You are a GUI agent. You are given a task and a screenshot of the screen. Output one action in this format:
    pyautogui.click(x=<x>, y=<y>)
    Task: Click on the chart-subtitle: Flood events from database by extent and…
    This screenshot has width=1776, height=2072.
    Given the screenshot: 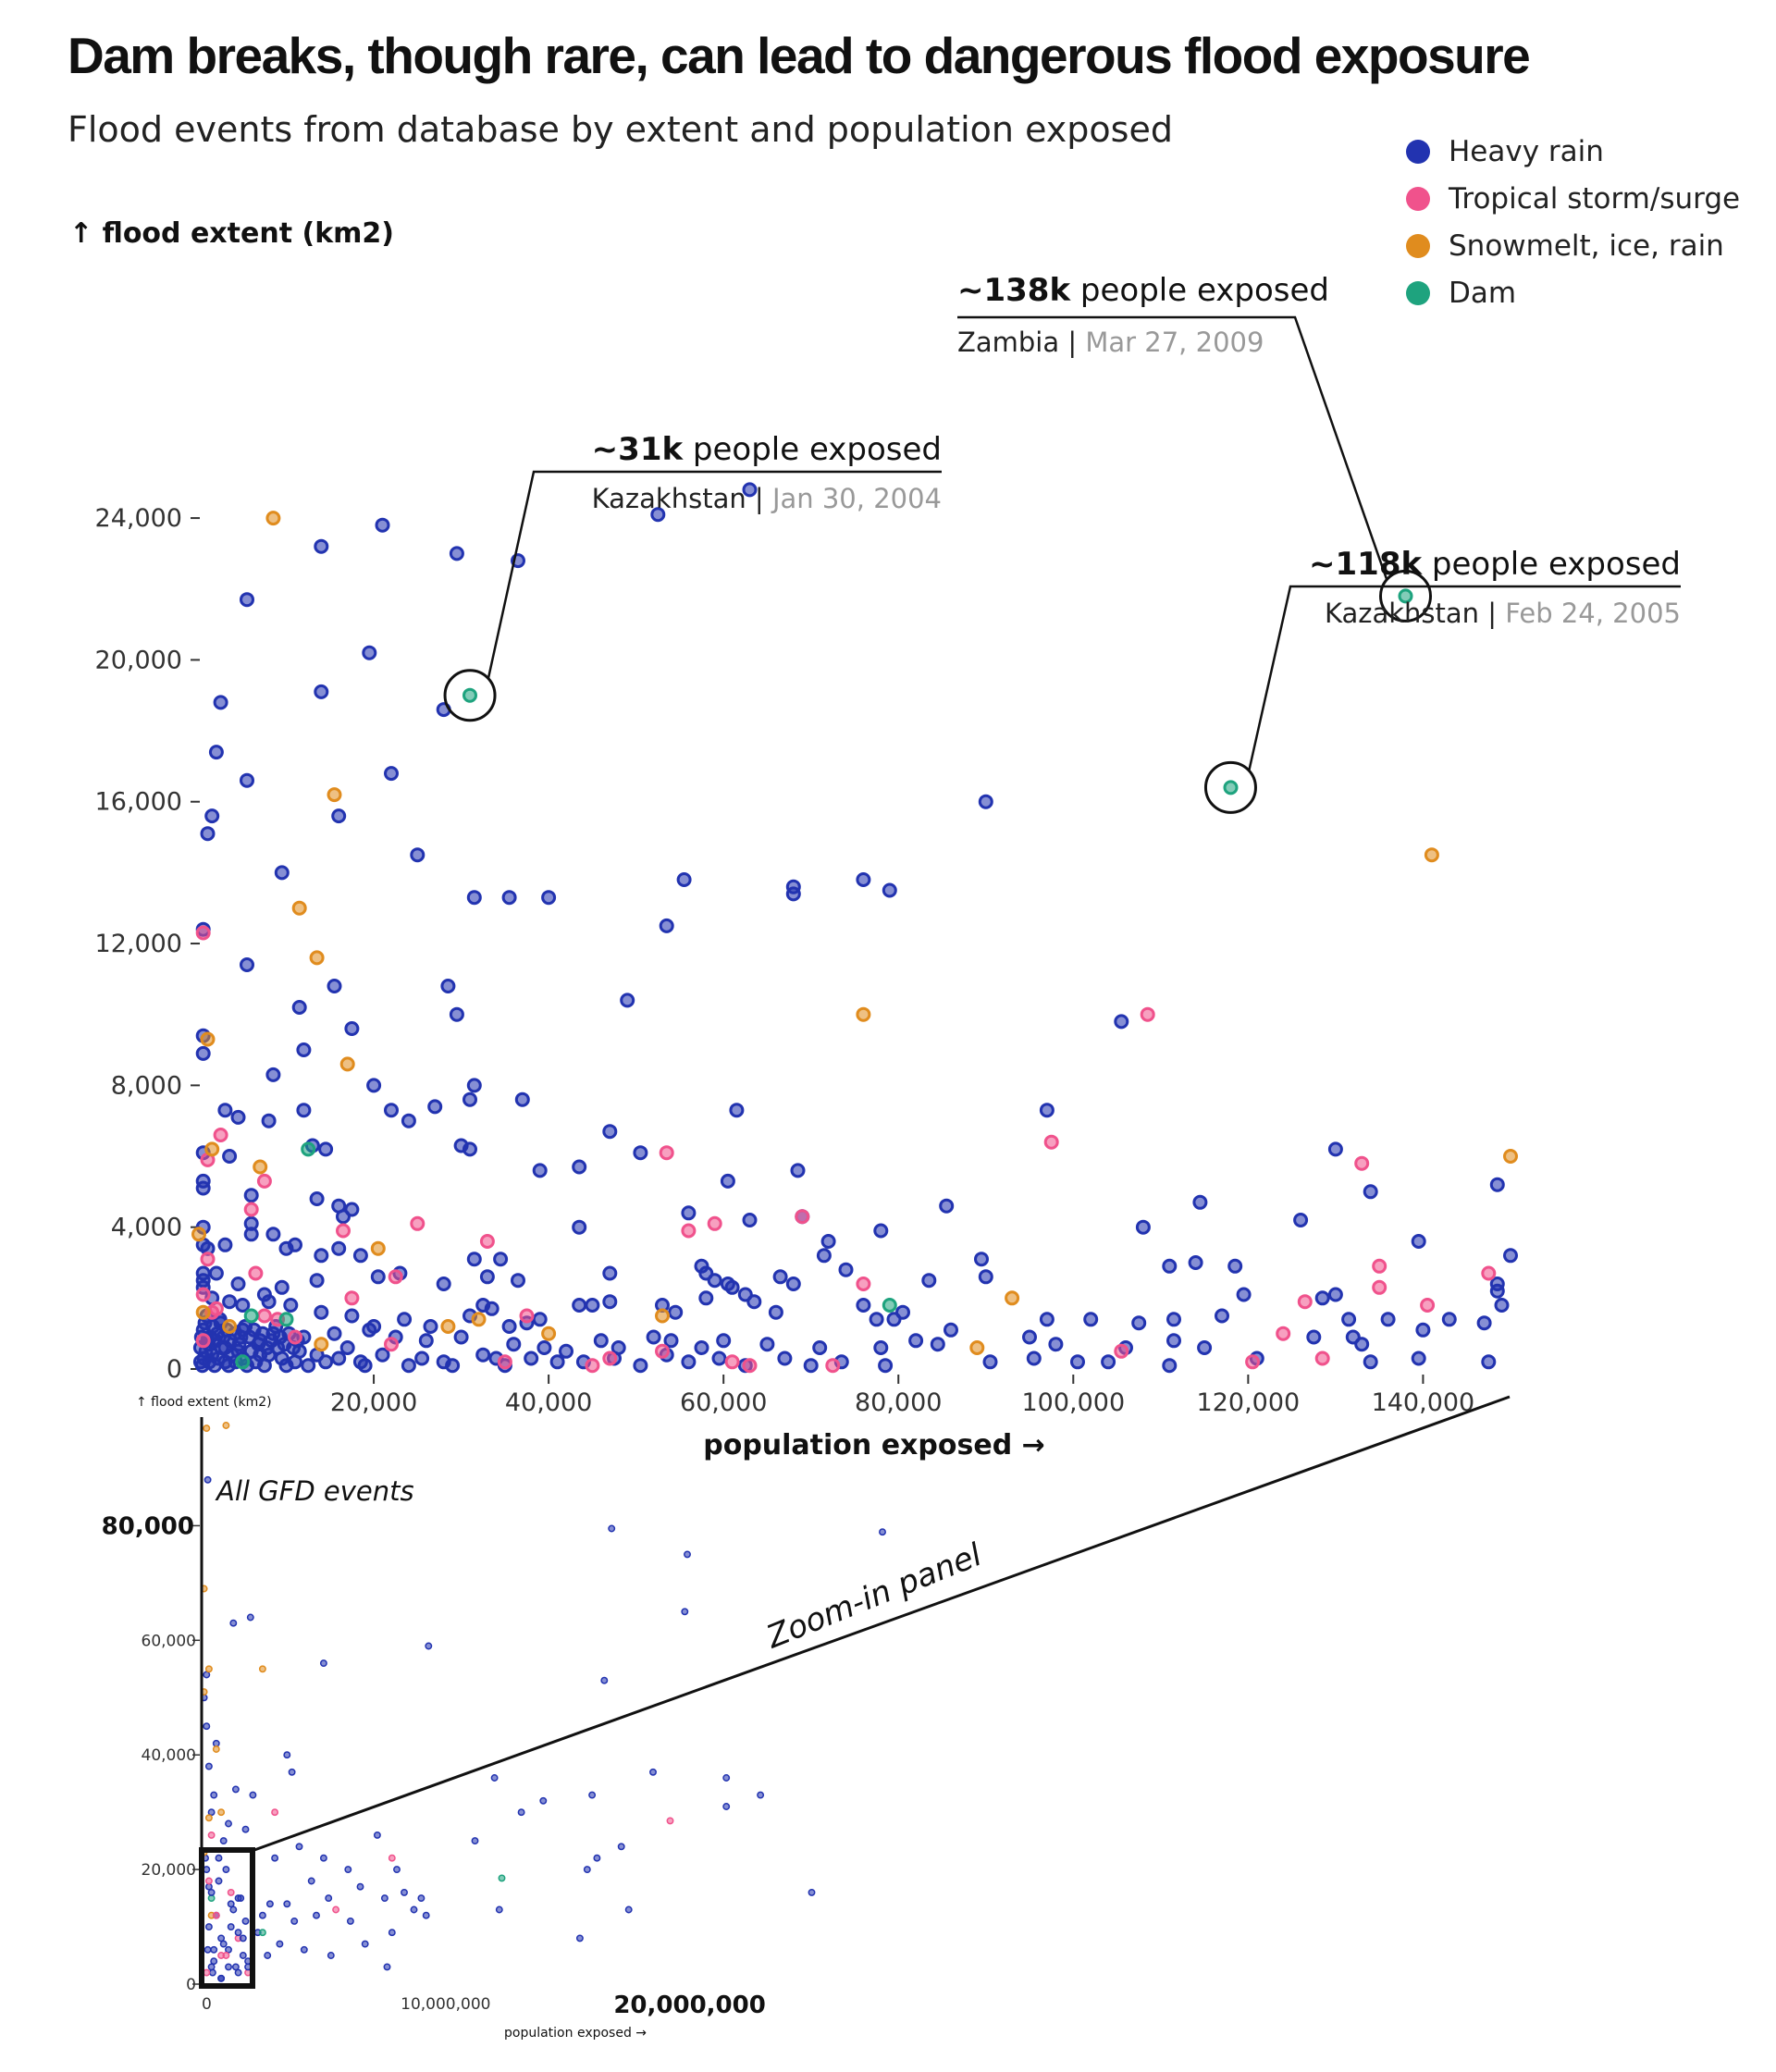 What is the action you would take?
    pyautogui.click(x=620, y=129)
    